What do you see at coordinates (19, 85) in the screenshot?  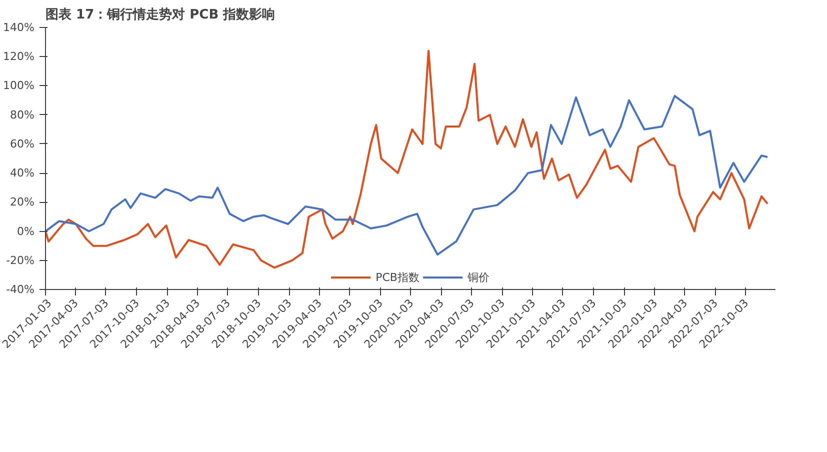 I see `y-tick-label: 100%` at bounding box center [19, 85].